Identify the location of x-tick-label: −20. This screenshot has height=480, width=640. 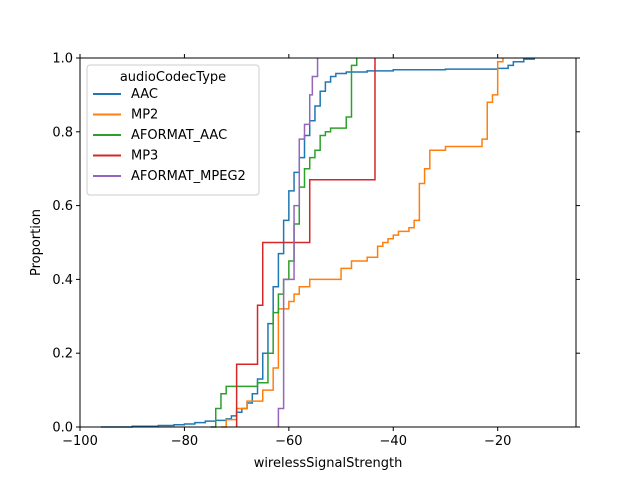
(497, 441).